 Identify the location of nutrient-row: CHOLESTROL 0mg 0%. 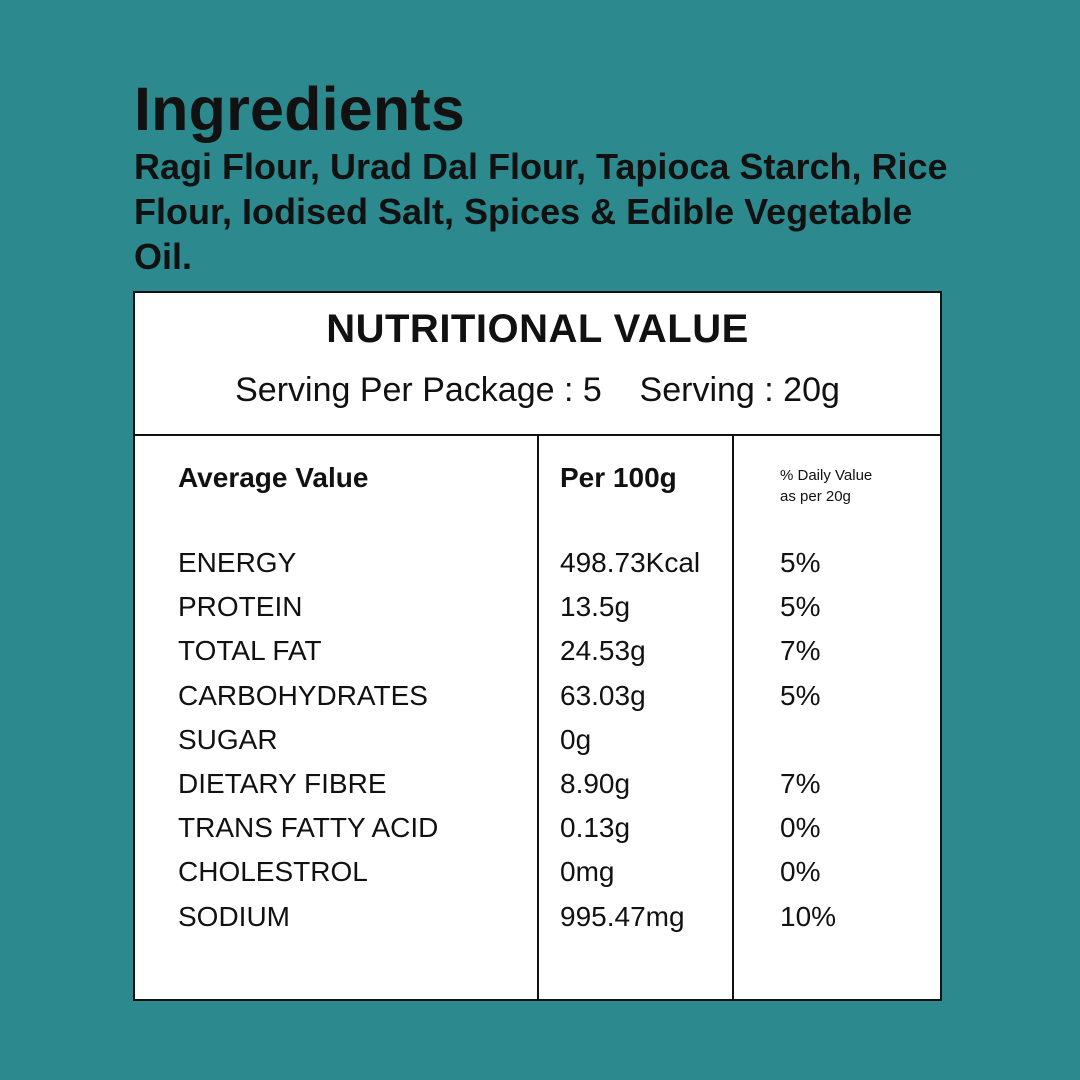
(537, 878).